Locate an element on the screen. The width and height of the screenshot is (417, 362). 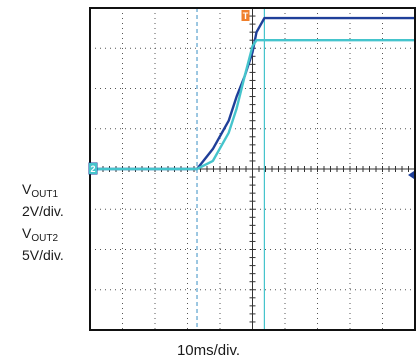
vout2-ground-marker-label: 2 is located at coordinates (92, 169).